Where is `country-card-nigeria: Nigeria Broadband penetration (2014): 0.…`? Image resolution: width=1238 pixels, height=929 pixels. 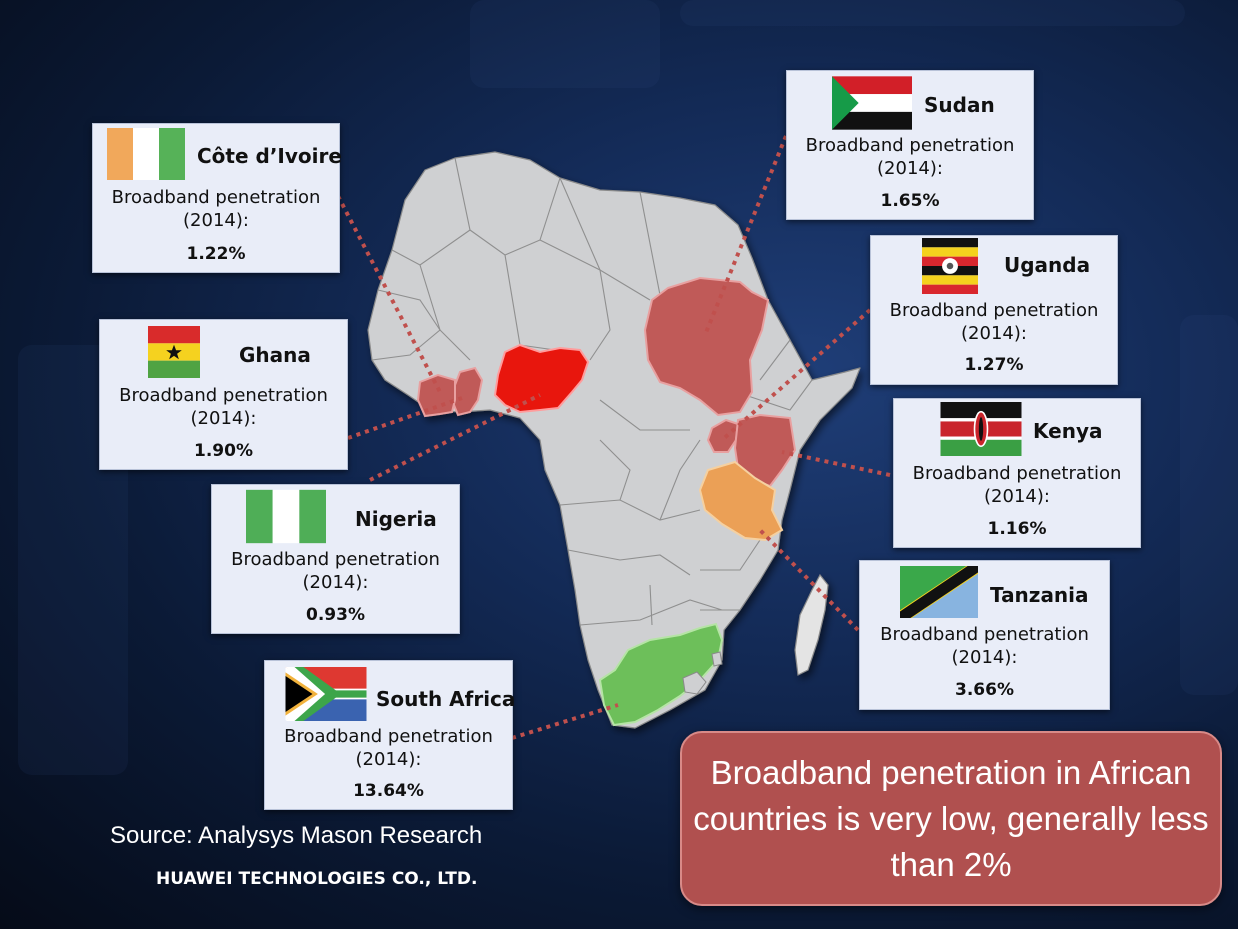 country-card-nigeria: Nigeria Broadband penetration (2014): 0.… is located at coordinates (335, 559).